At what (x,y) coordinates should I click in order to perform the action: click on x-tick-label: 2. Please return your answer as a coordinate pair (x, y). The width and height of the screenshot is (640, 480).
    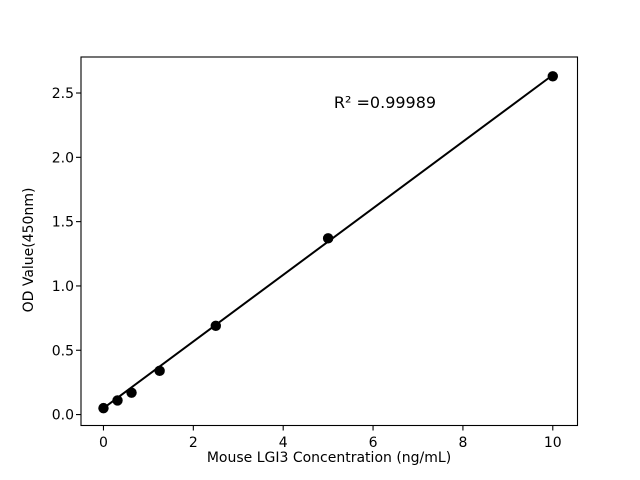
    Looking at the image, I should click on (193, 443).